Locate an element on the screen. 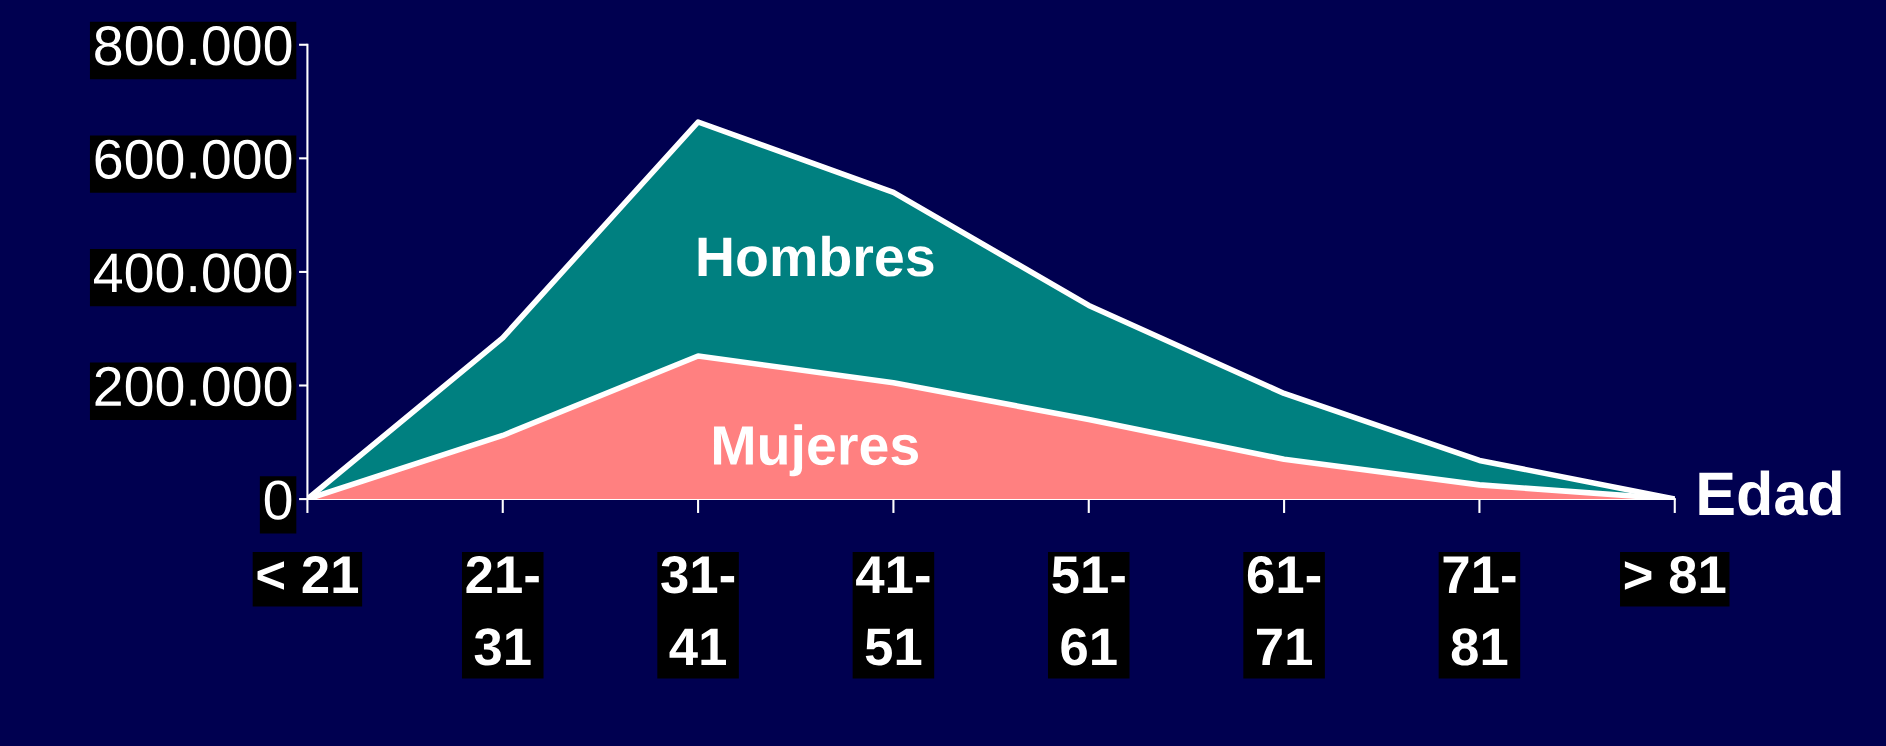 This screenshot has width=1886, height=746. x-tick-label: 51- 61 is located at coordinates (1088, 611).